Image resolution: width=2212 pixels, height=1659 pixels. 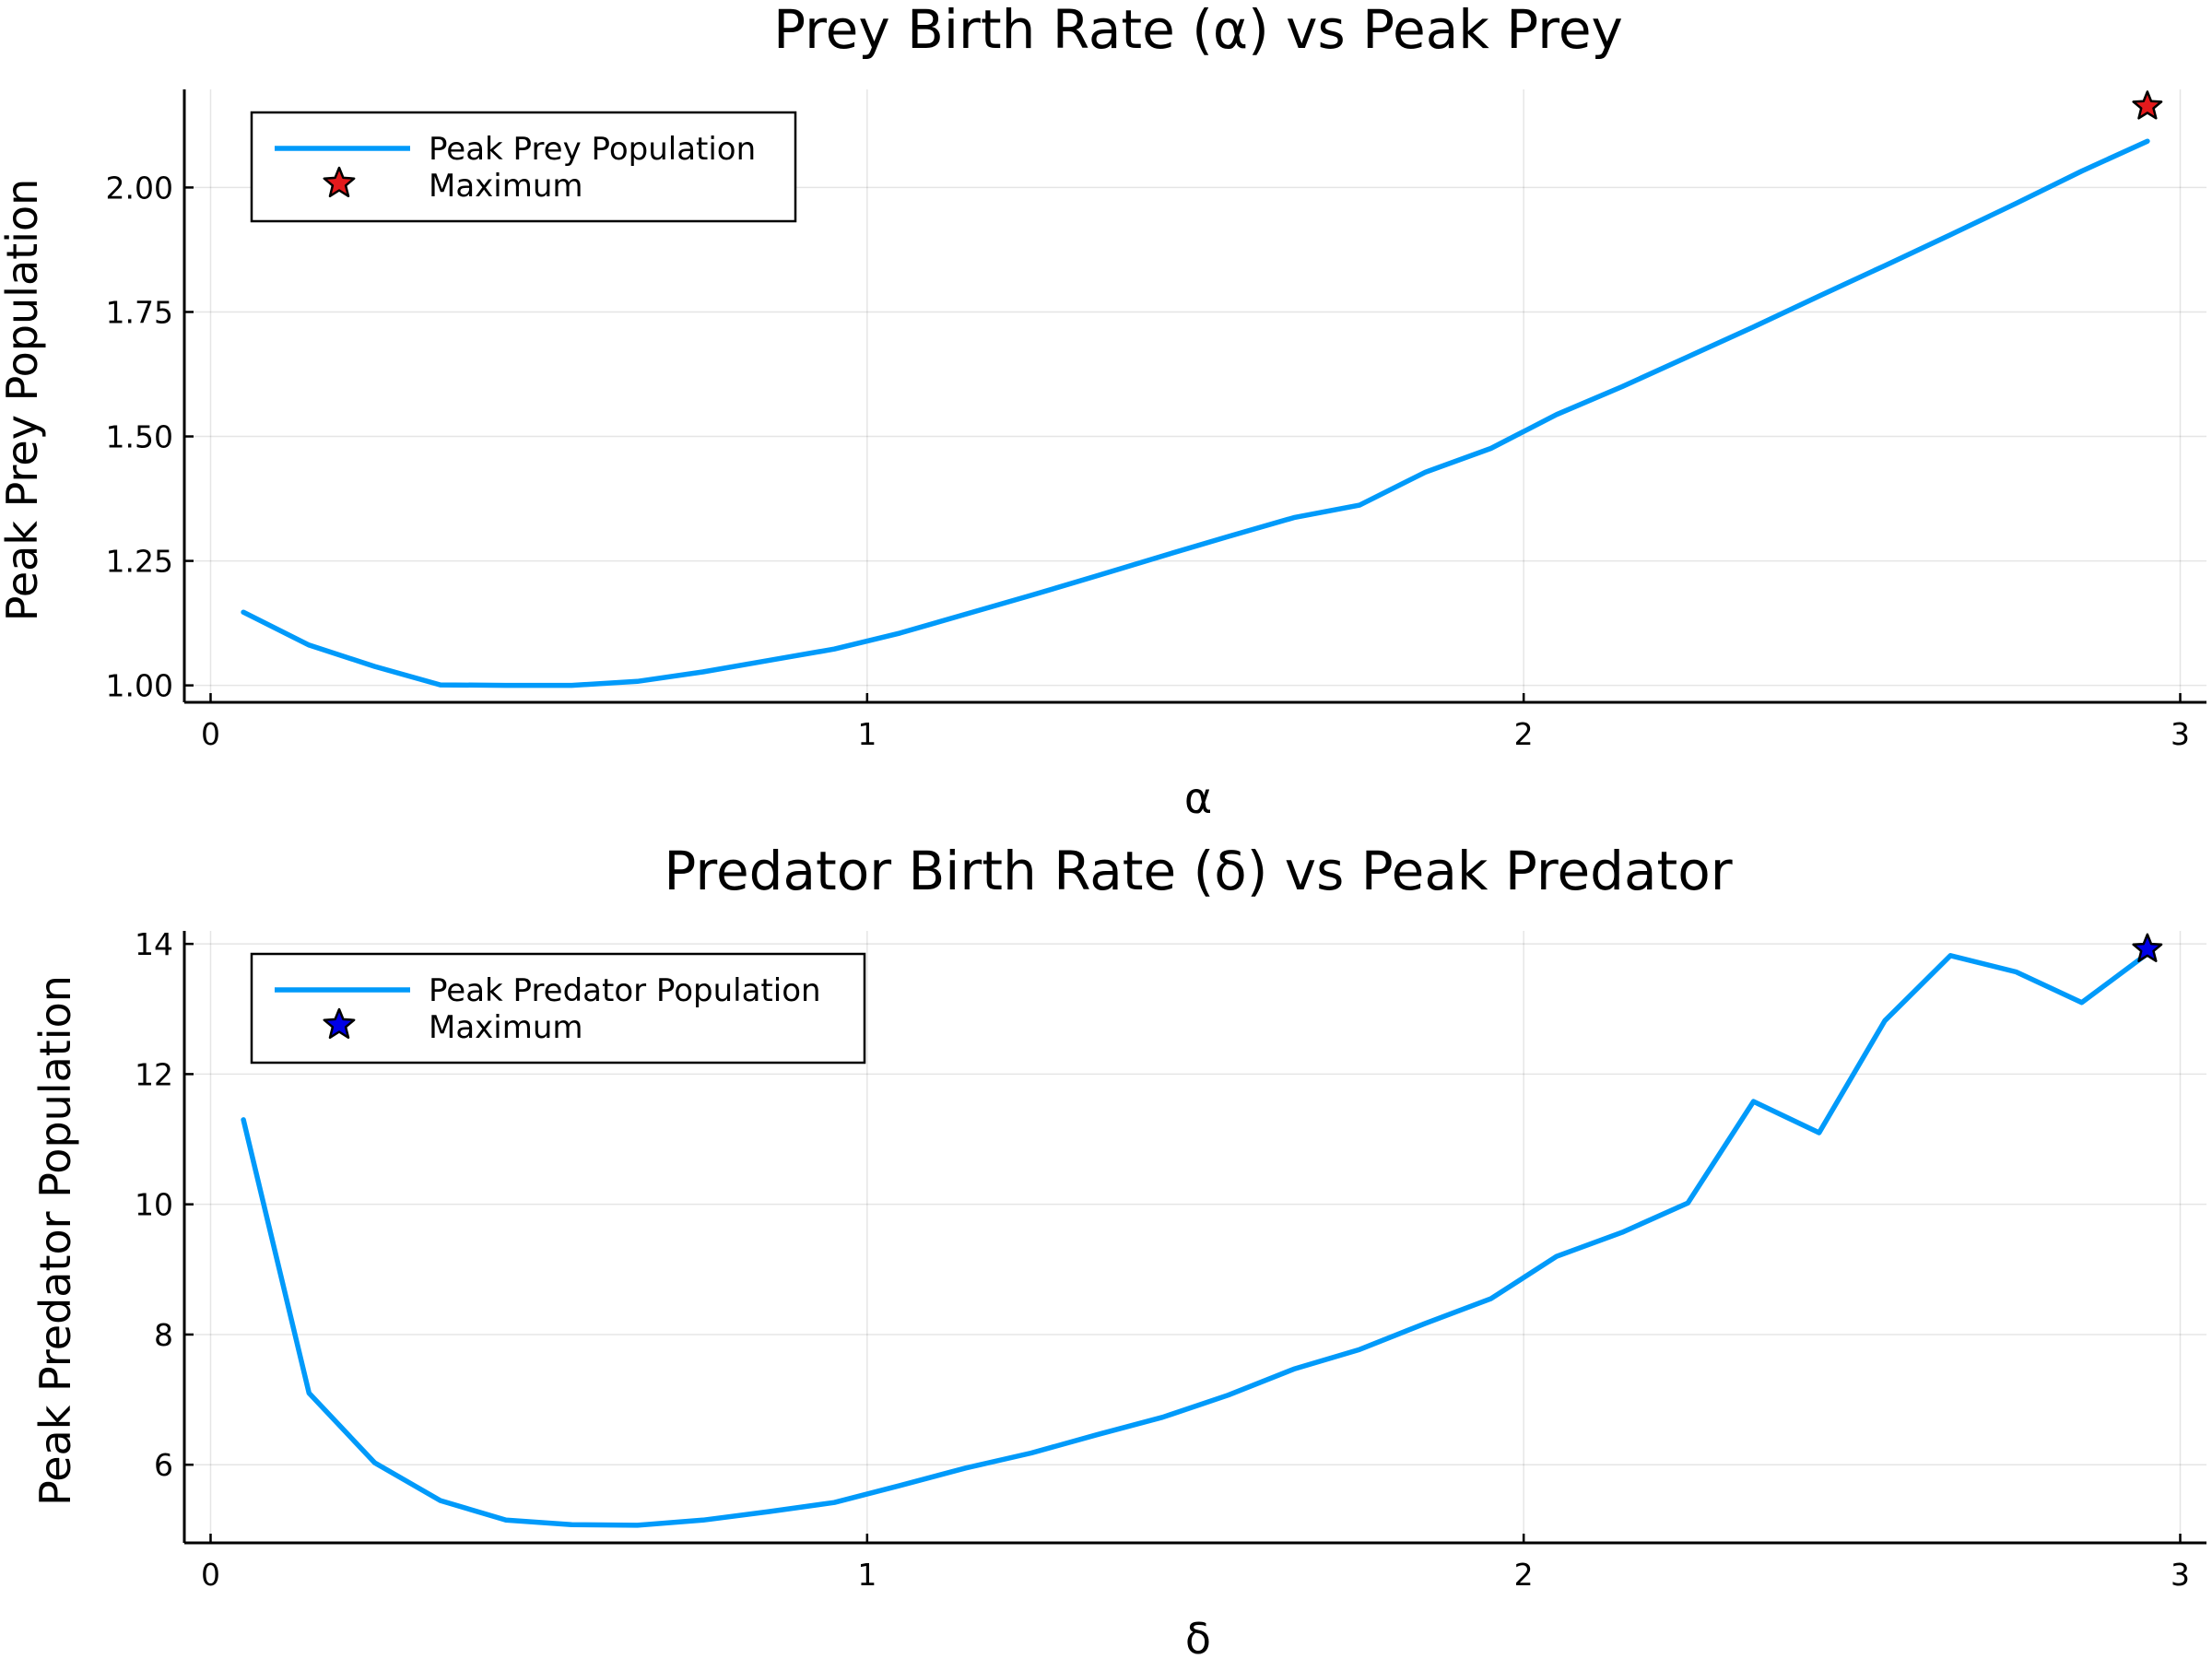 I want to click on y-tick-label: 12, so click(x=154, y=1074).